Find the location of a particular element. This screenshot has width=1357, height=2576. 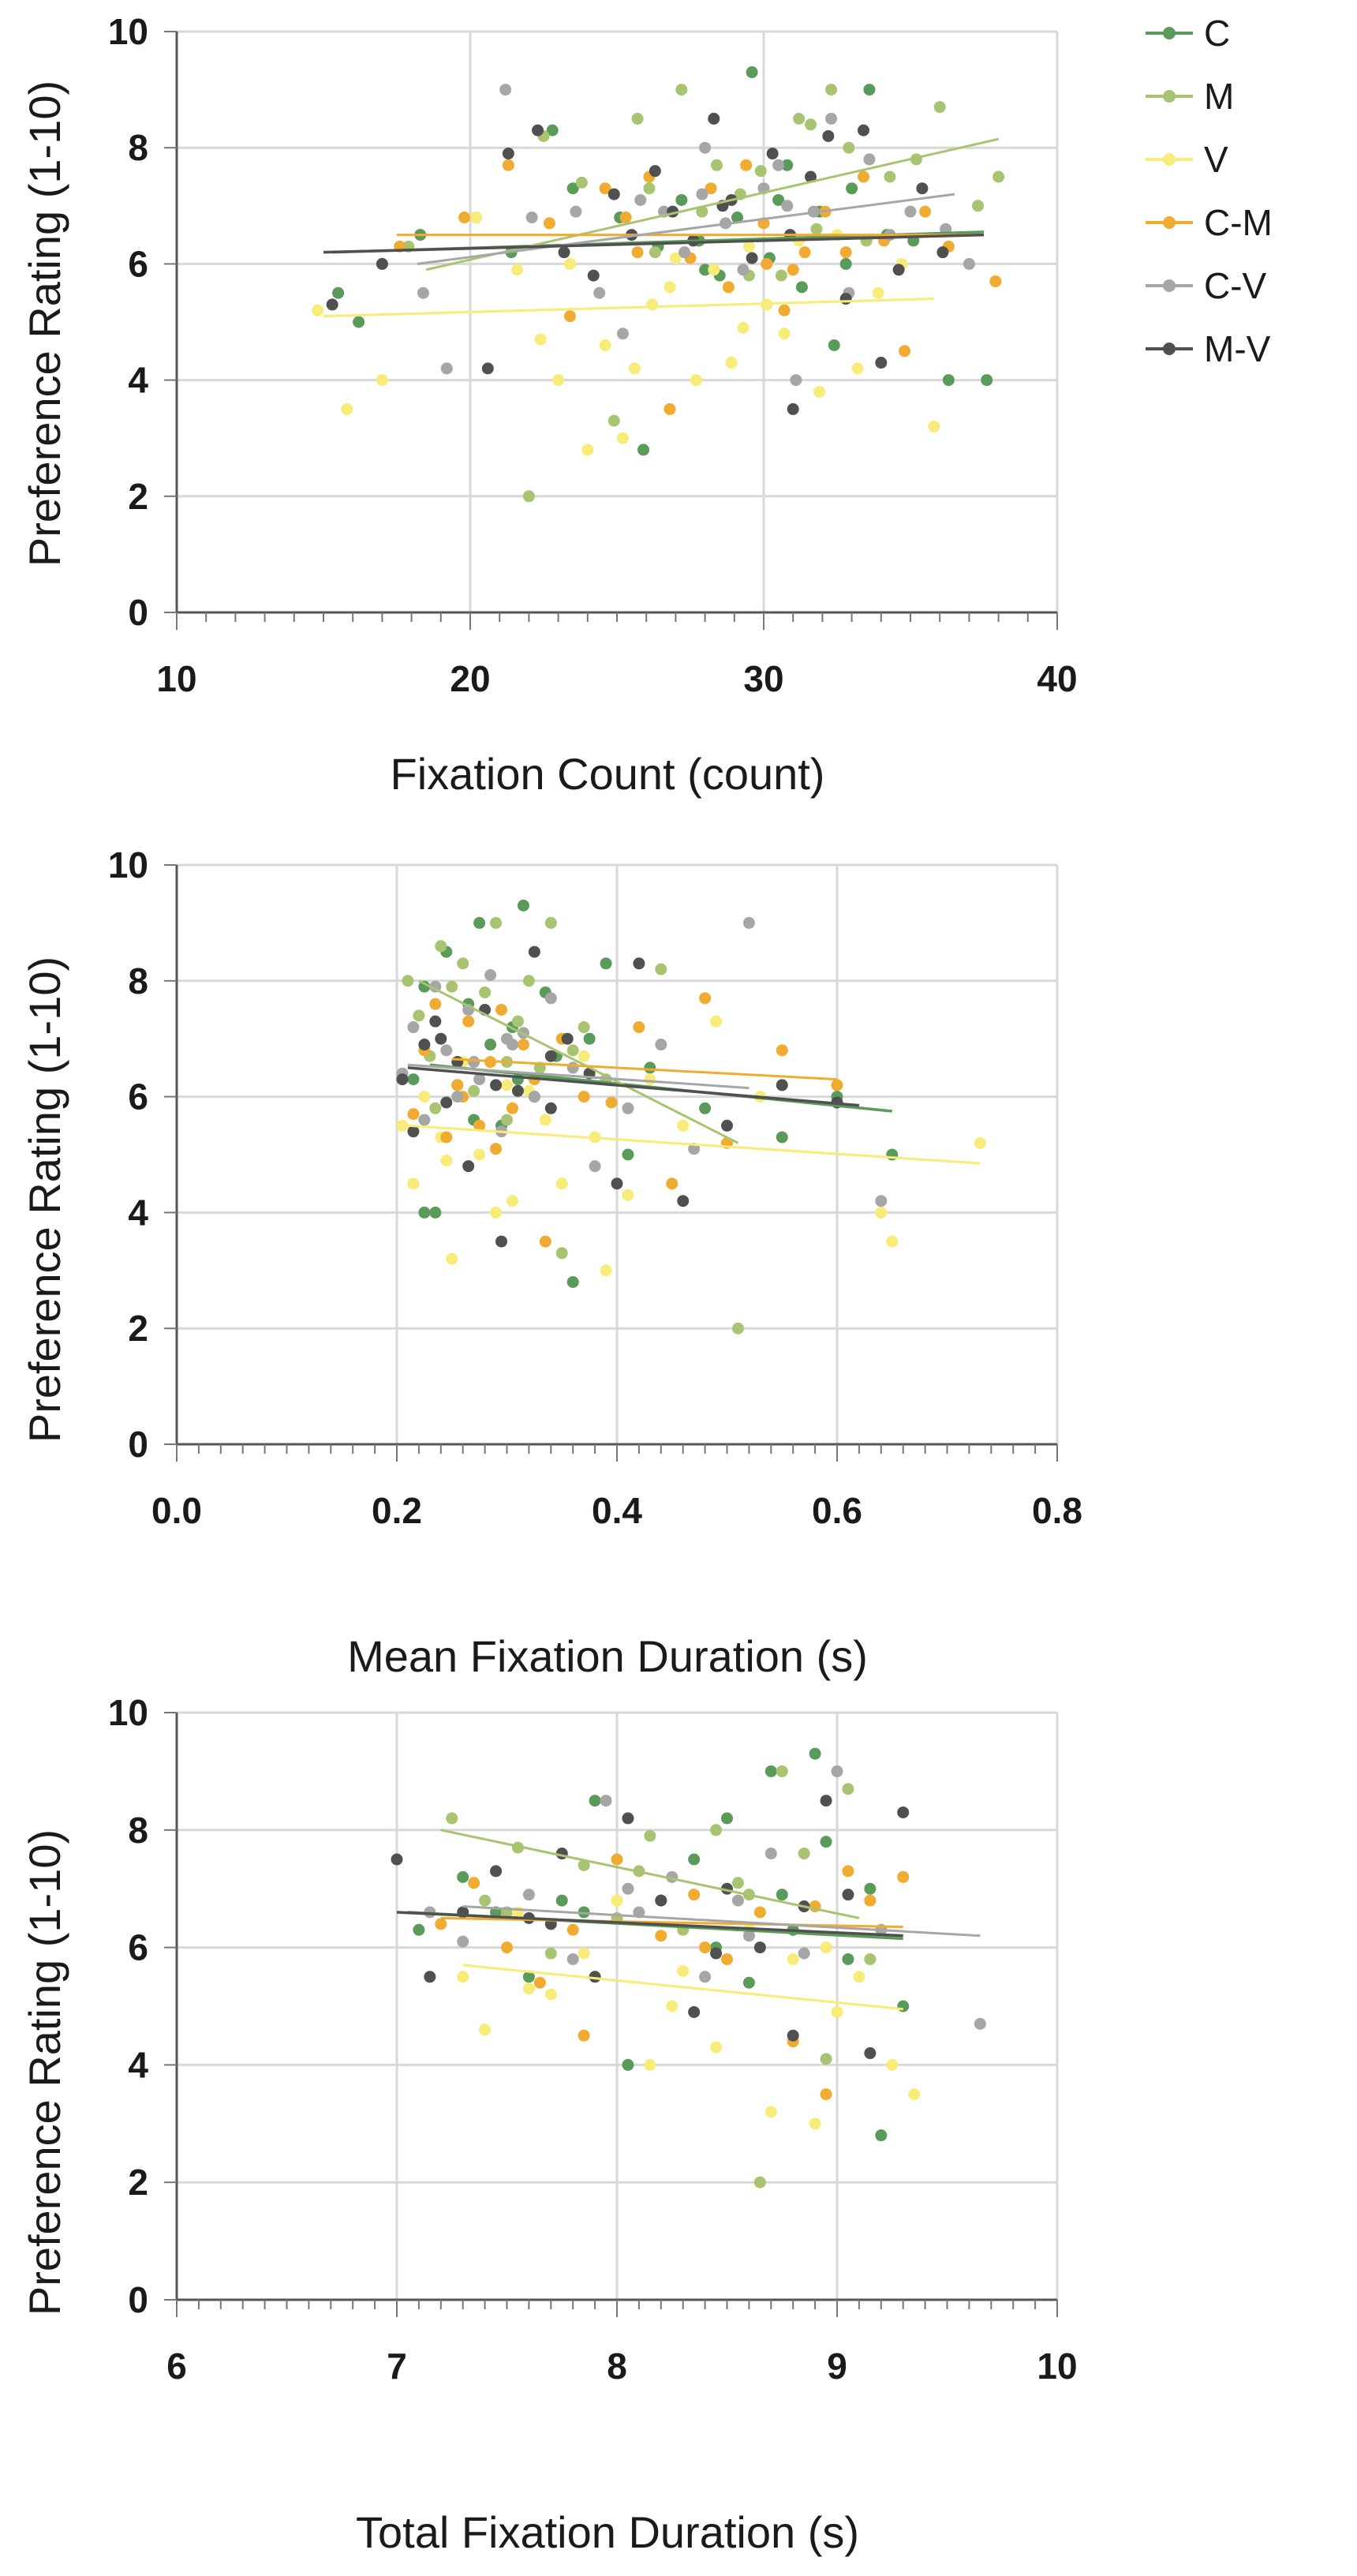

legend-item-v: V is located at coordinates (1187, 159).